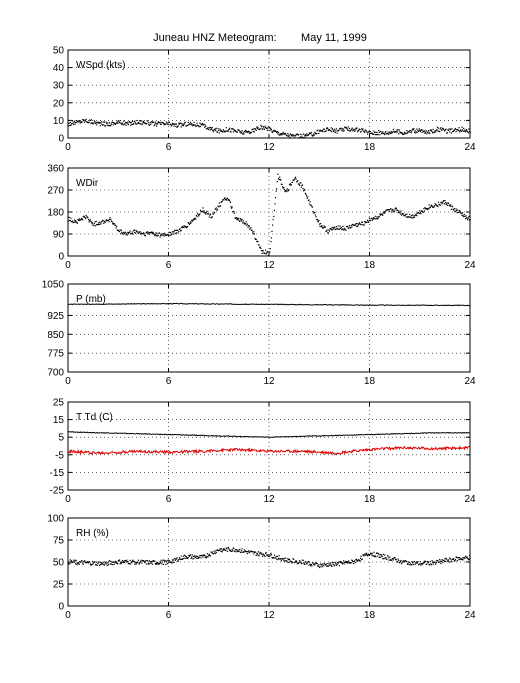 The height and width of the screenshot is (683, 520). What do you see at coordinates (68, 381) in the screenshot?
I see `x-tick-label: 0` at bounding box center [68, 381].